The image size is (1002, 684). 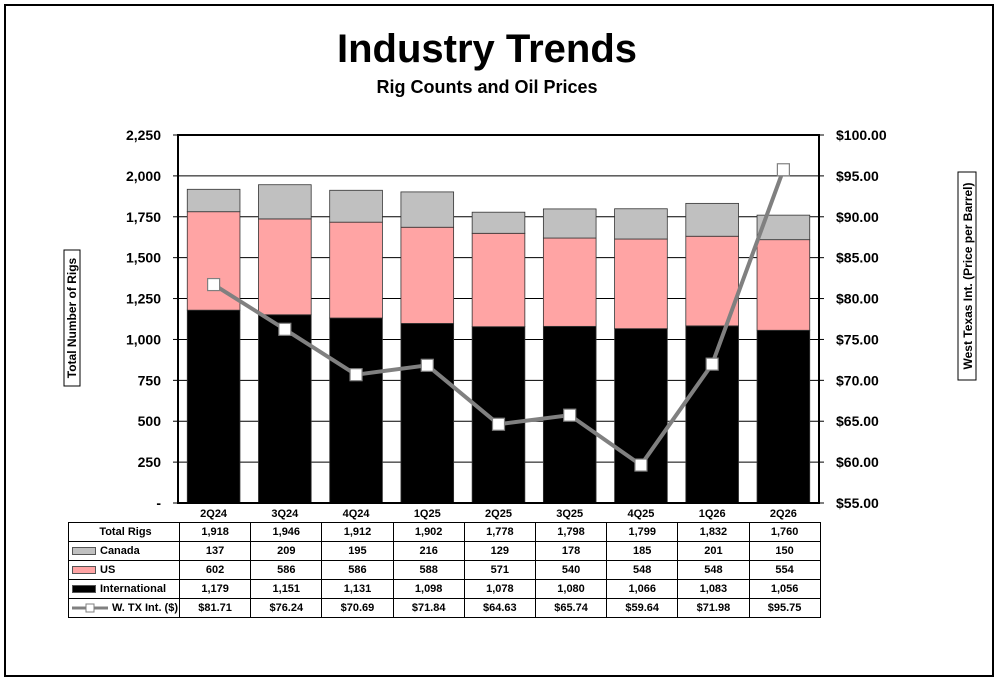 What do you see at coordinates (498, 415) in the screenshot?
I see `bar-international-2q25` at bounding box center [498, 415].